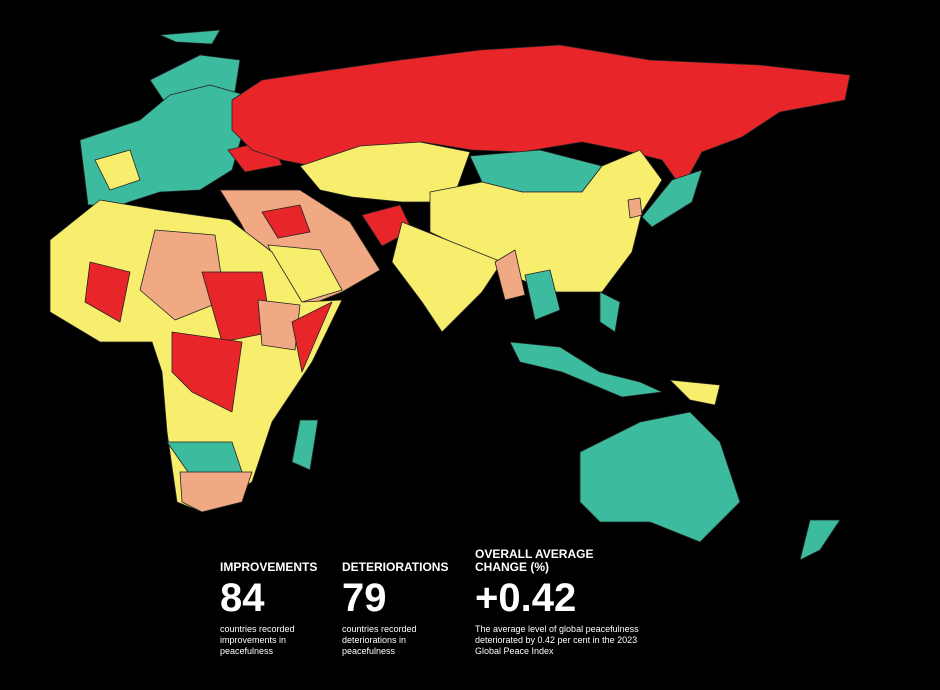  I want to click on stat-value: 84, so click(242, 598).